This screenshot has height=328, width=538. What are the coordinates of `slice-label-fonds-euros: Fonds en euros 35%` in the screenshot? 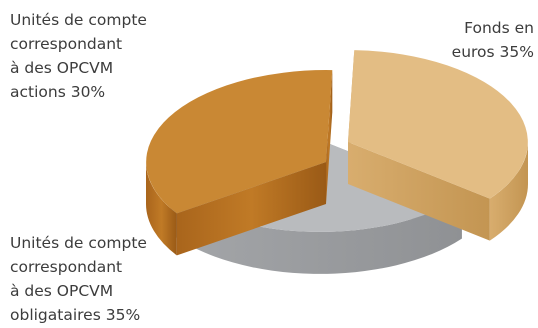 It's located at (482, 40).